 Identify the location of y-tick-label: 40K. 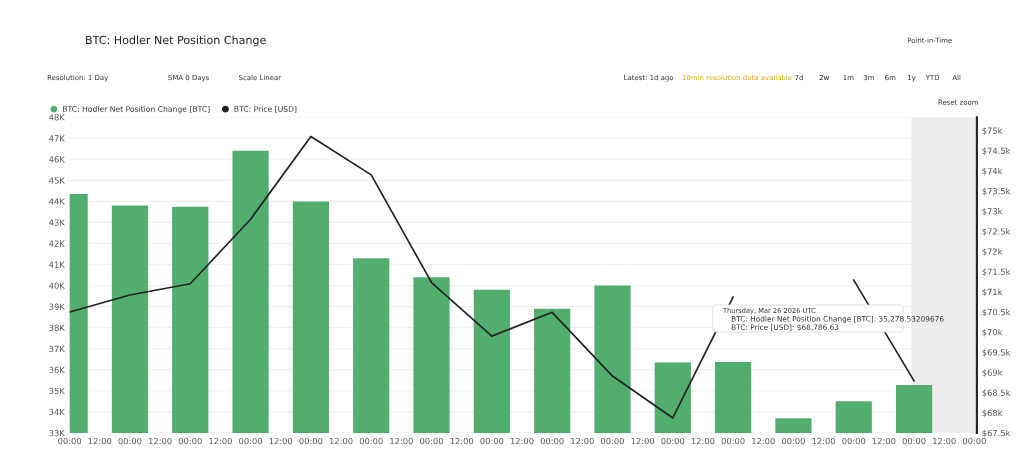
(57, 285).